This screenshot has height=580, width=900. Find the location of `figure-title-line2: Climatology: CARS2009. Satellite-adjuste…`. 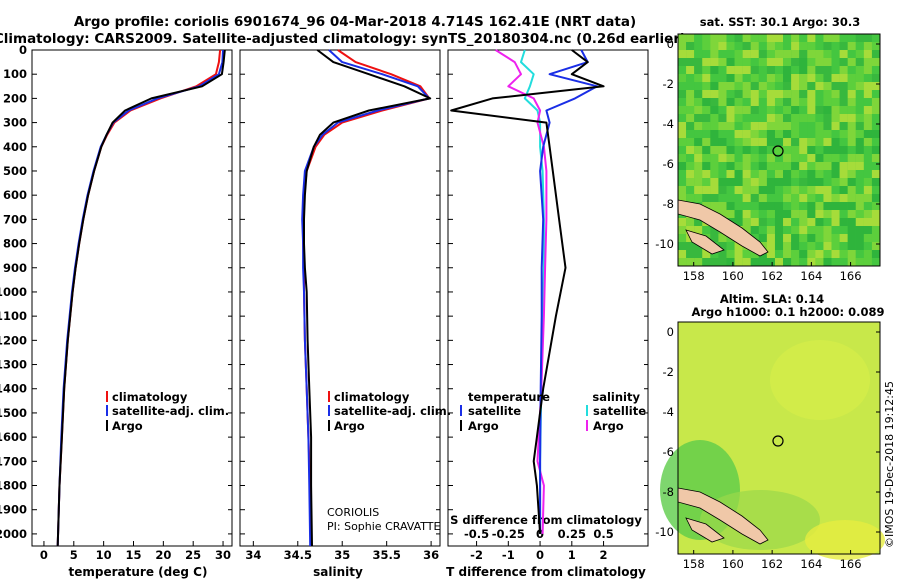

figure-title-line2: Climatology: CARS2009. Satellite-adjuste… is located at coordinates (343, 39).